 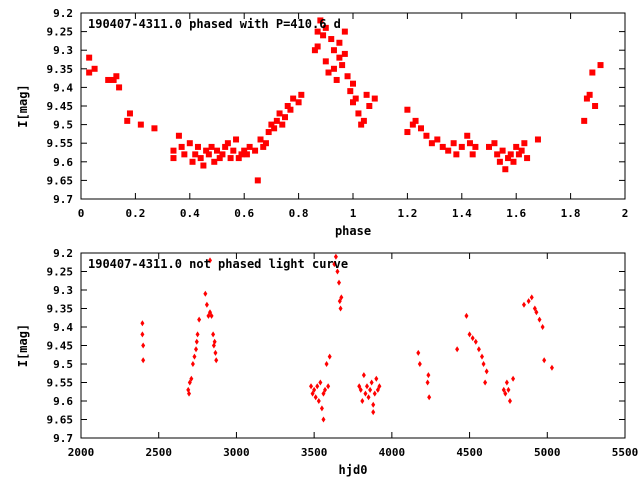 I want to click on unphased-chart-y-tick-label: 9.35, so click(x=60, y=309).